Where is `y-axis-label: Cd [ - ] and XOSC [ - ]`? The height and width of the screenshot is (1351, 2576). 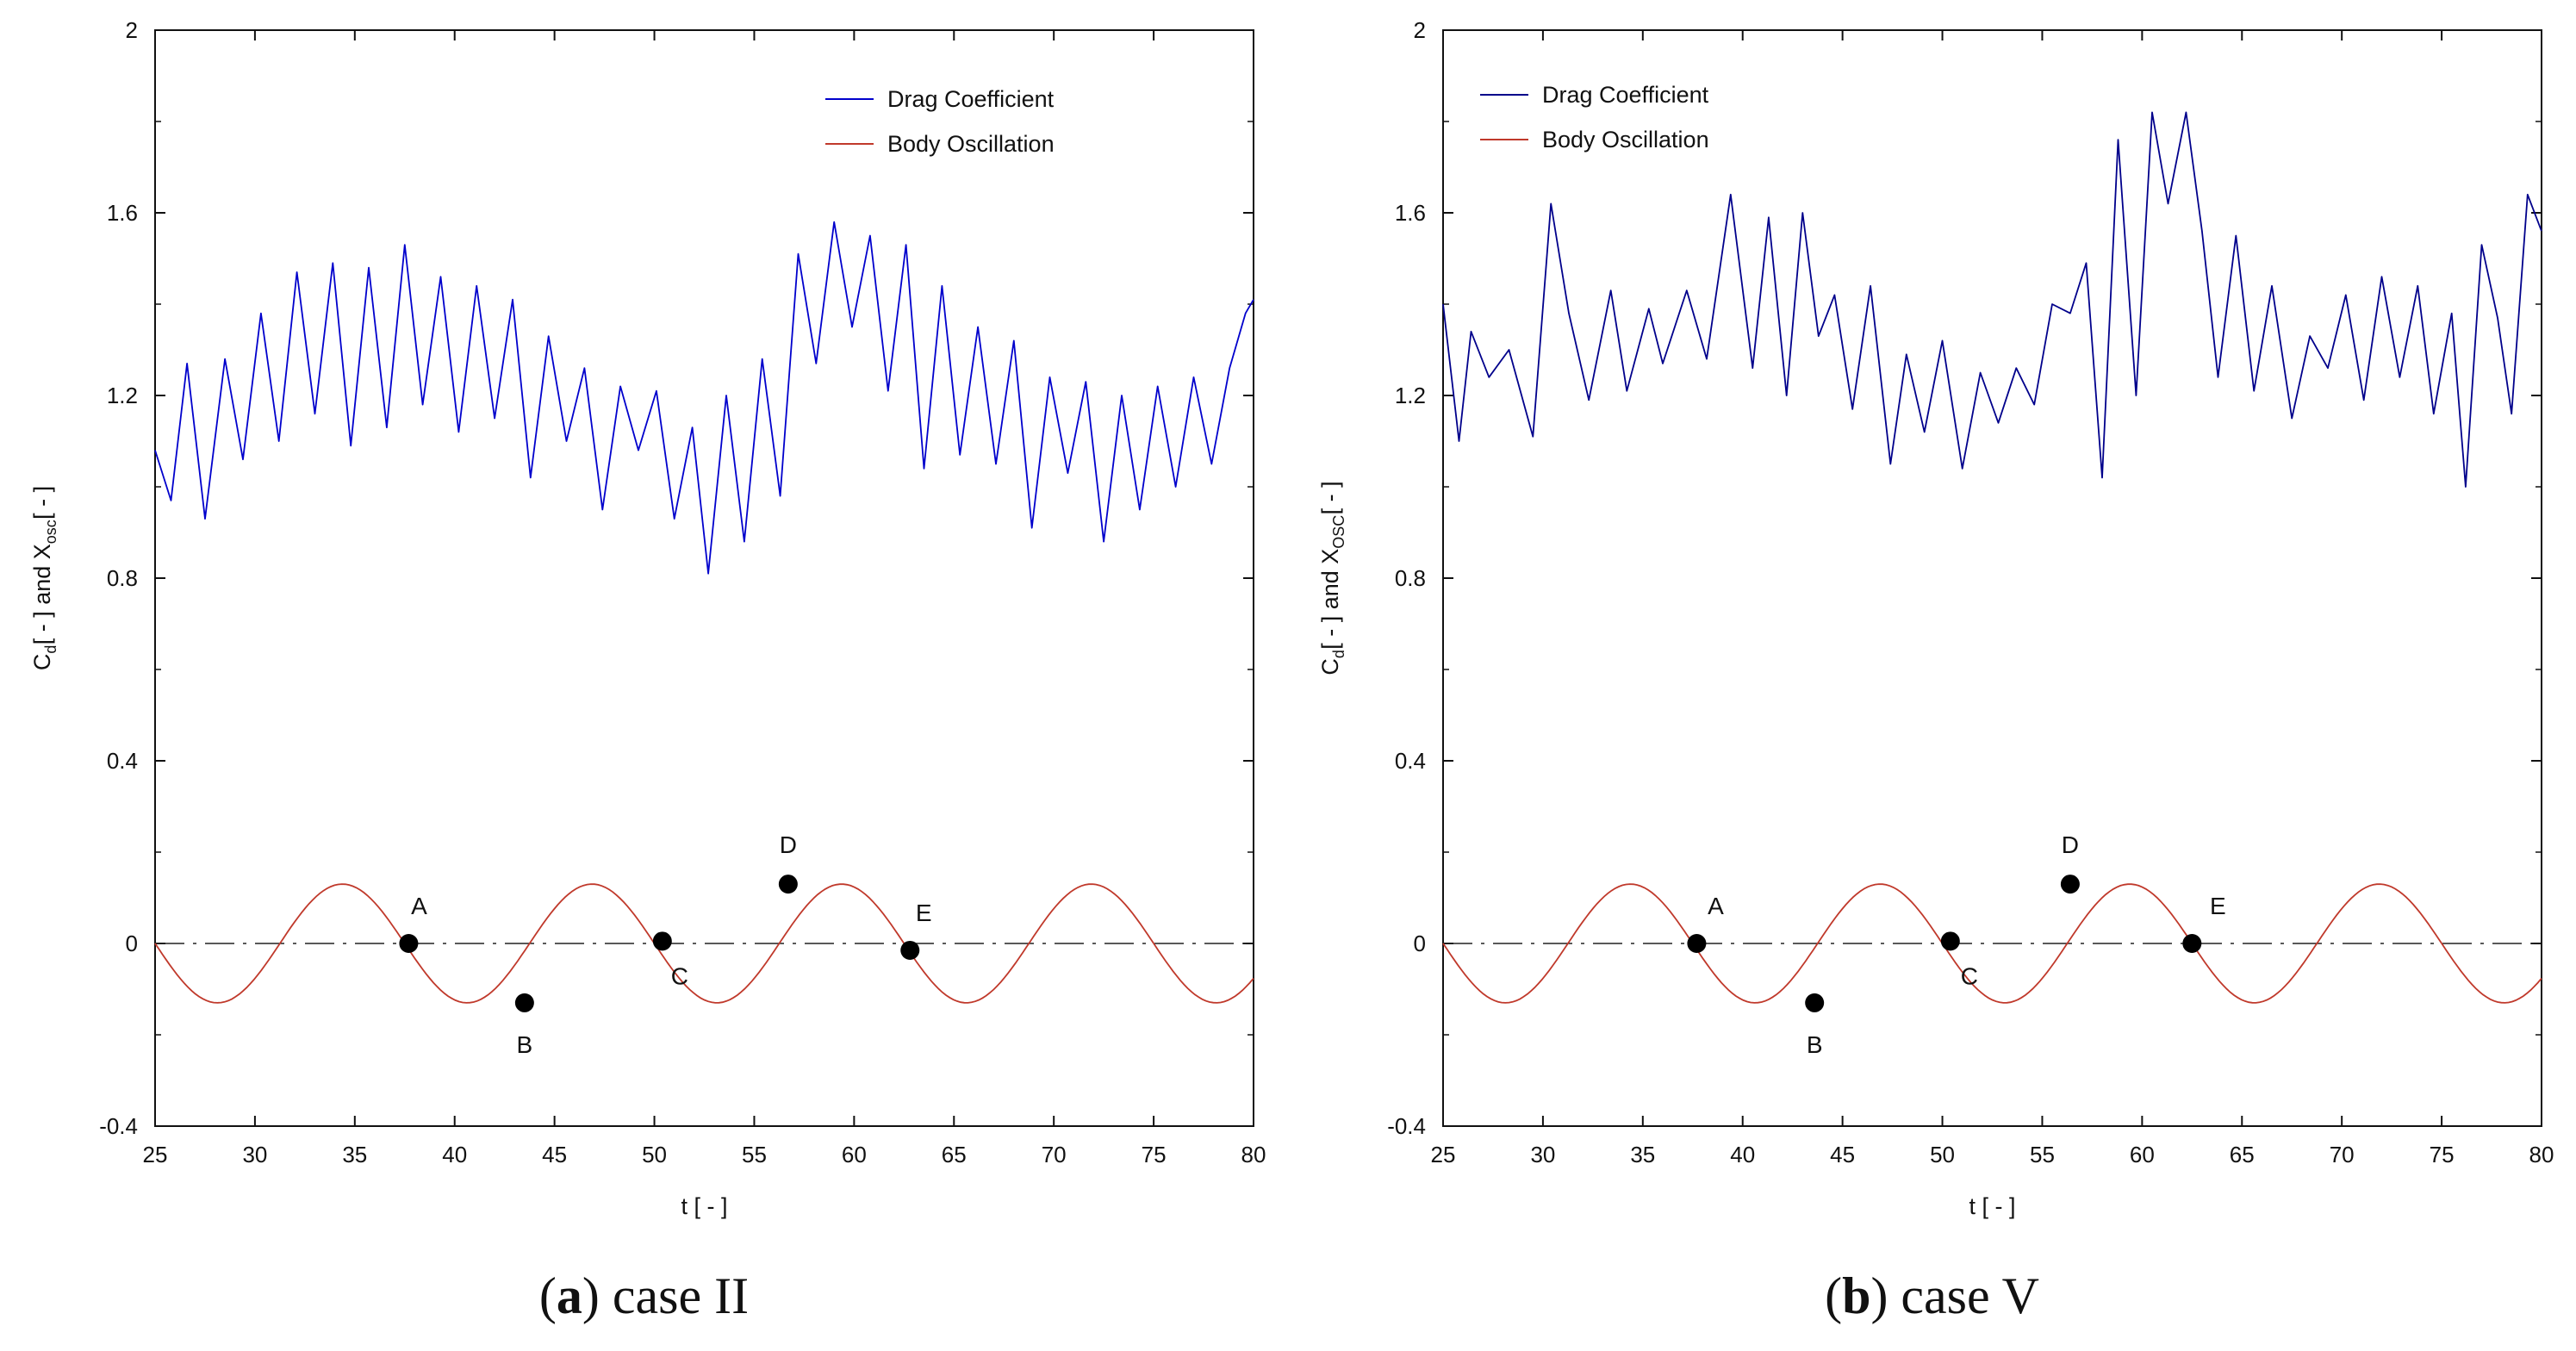 y-axis-label: Cd [ - ] and XOSC [ - ] is located at coordinates (1332, 578).